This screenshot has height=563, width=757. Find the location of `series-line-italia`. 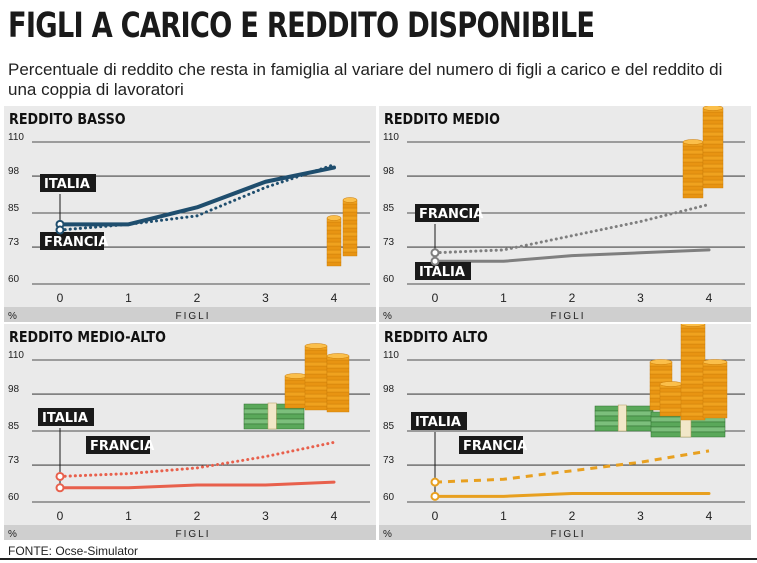

series-line-italia is located at coordinates (197, 485).